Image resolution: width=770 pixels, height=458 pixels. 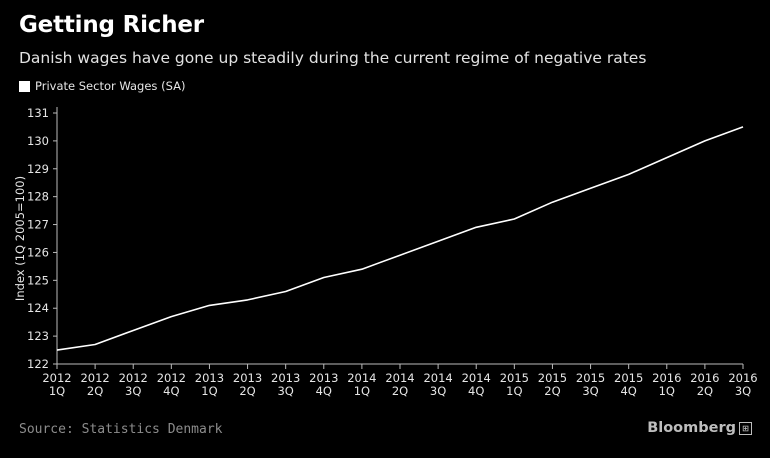 I want to click on bloomberg-mark-icon: ⊞, so click(x=745, y=428).